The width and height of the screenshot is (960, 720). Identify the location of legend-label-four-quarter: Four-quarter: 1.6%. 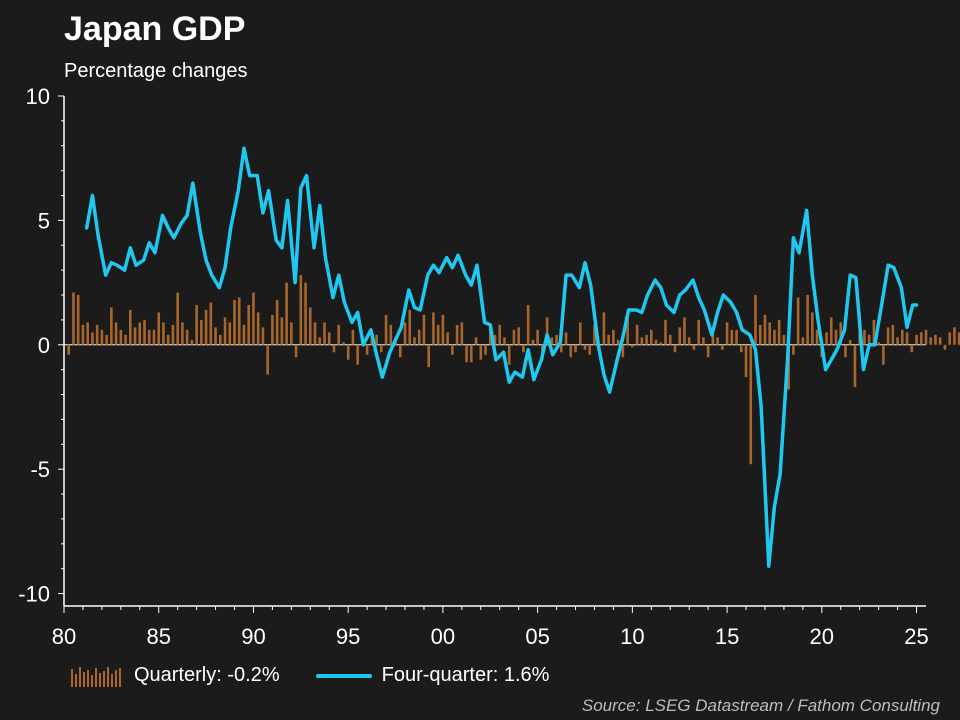
(465, 675).